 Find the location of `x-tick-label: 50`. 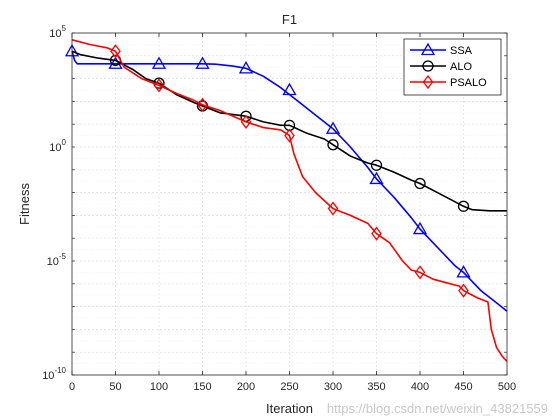

x-tick-label: 50 is located at coordinates (115, 387).